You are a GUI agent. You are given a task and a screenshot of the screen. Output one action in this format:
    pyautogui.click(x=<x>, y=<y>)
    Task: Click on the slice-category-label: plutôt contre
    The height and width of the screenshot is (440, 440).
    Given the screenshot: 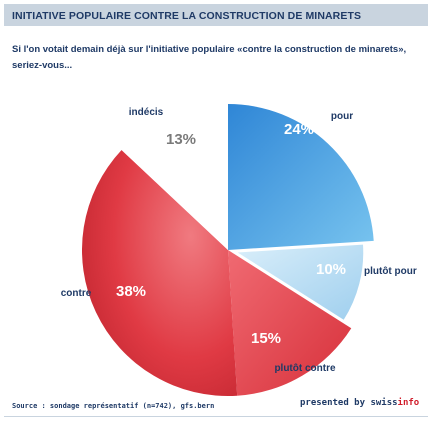 What is the action you would take?
    pyautogui.click(x=305, y=368)
    